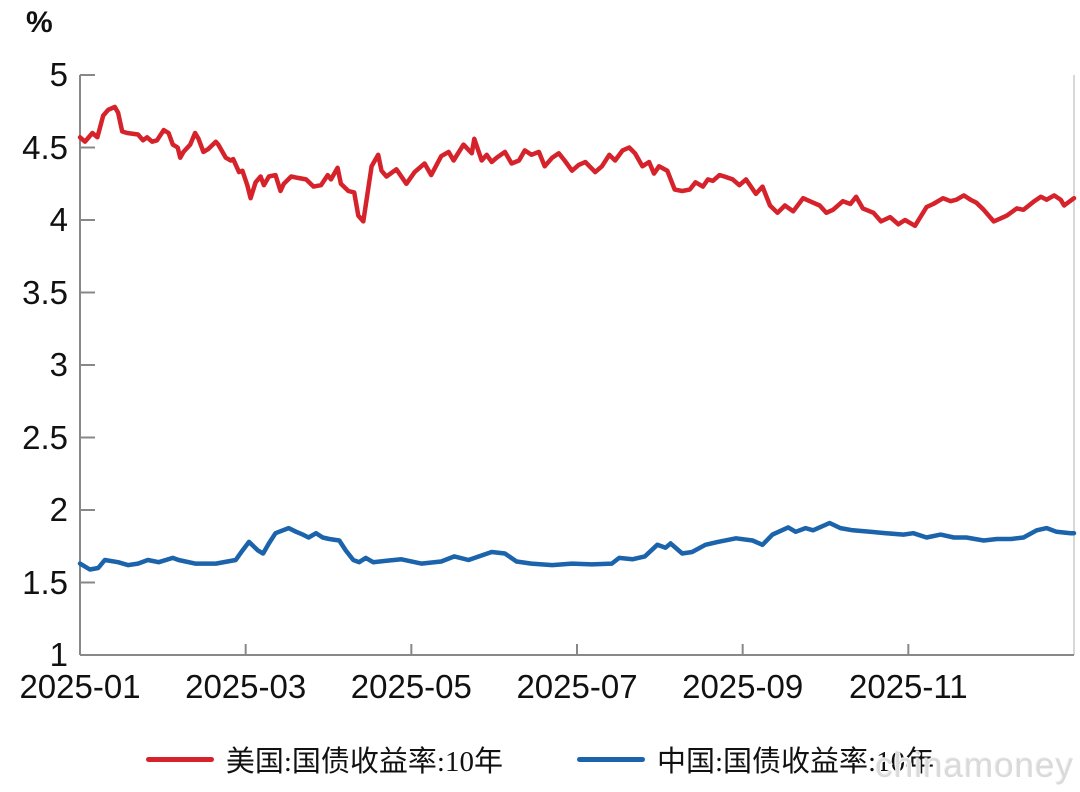  I want to click on y-tick-label: 3.5, so click(45, 292).